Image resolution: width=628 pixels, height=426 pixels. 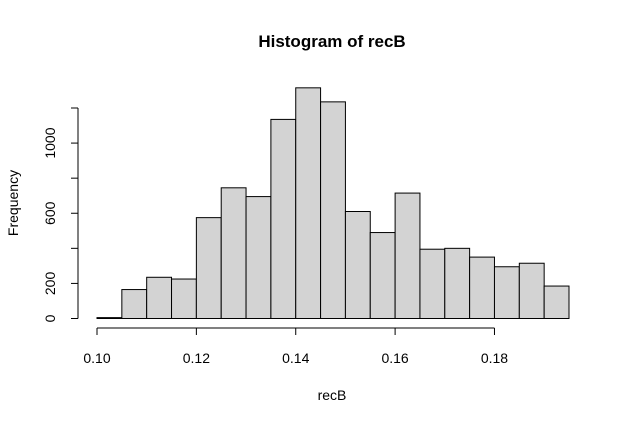 I want to click on x-tick-label: 0.12, so click(x=196, y=358).